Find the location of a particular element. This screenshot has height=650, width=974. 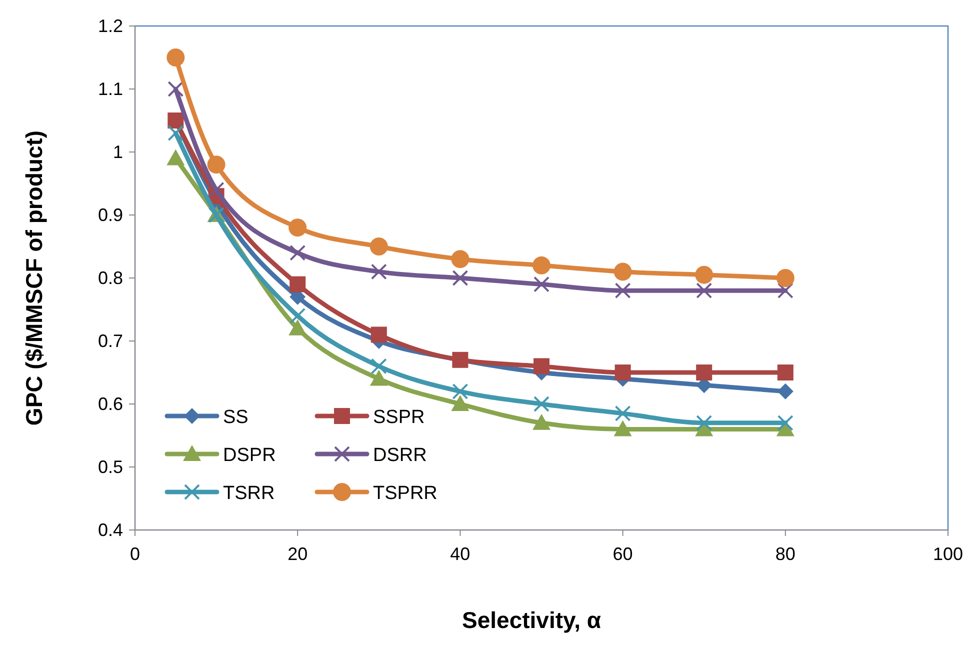

legend-label: SSPR is located at coordinates (399, 417).